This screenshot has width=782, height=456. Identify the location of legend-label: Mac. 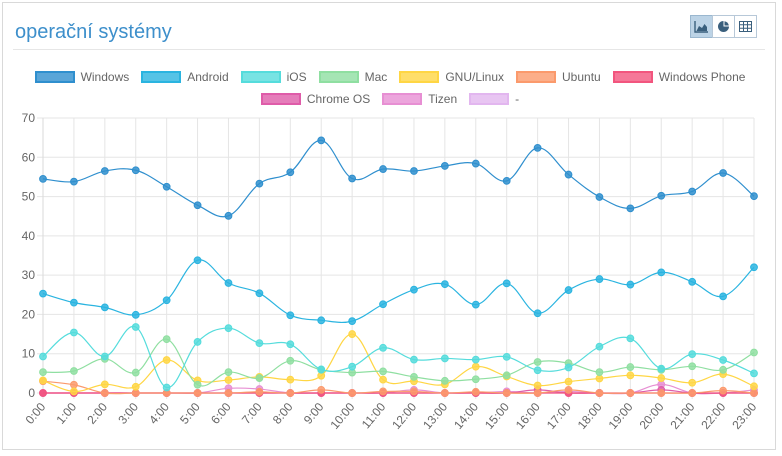
(376, 76).